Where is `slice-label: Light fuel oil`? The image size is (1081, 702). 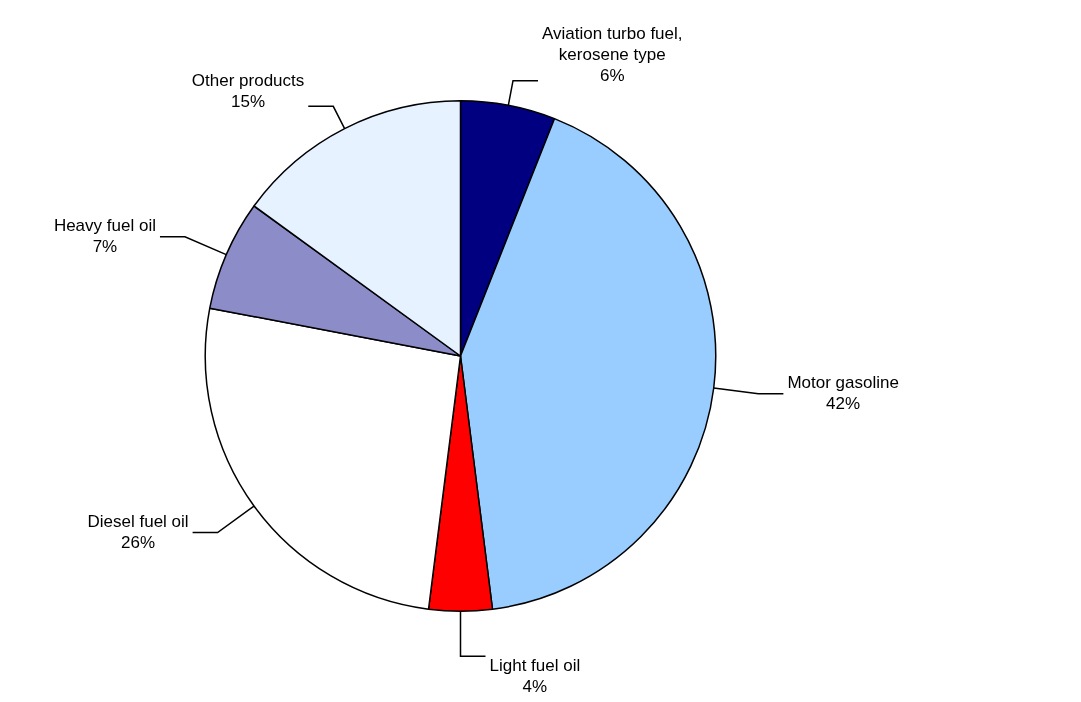
slice-label: Light fuel oil is located at coordinates (535, 665).